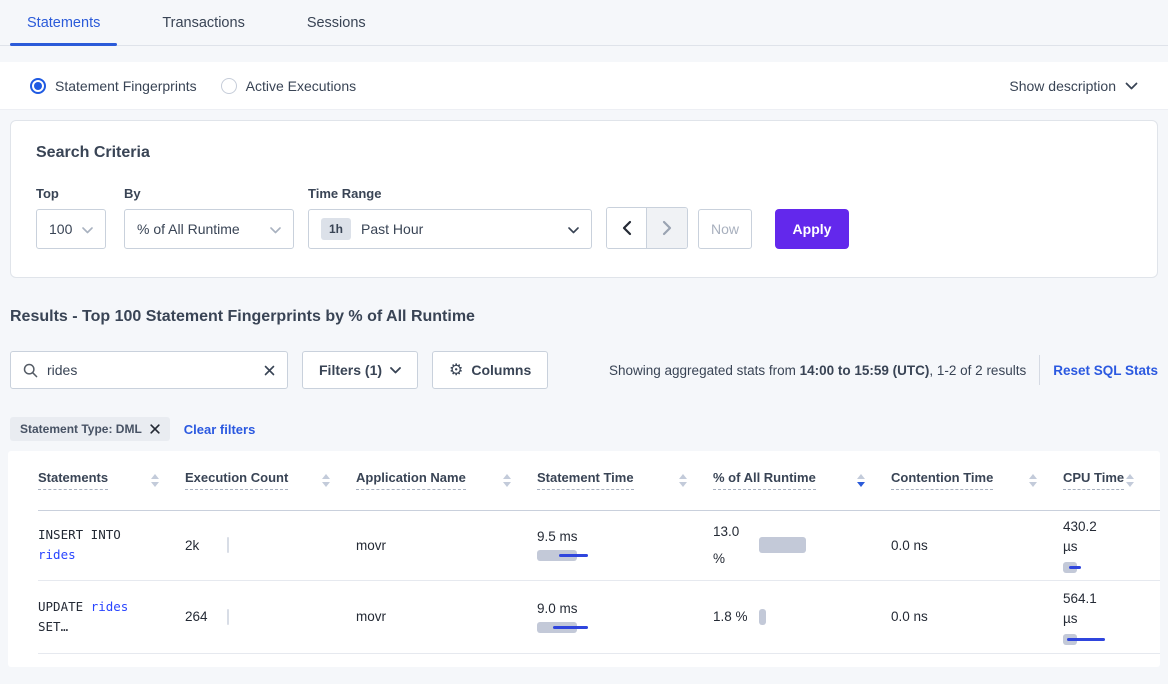  What do you see at coordinates (450, 229) in the screenshot?
I see `time-range-select: 1h Past Hour` at bounding box center [450, 229].